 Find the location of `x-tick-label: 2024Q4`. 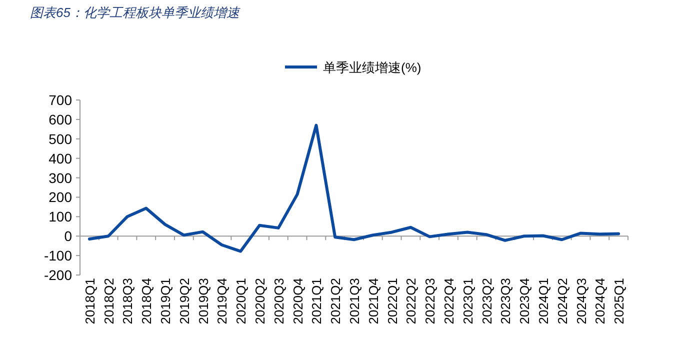

x-tick-label: 2024Q4 is located at coordinates (600, 301).